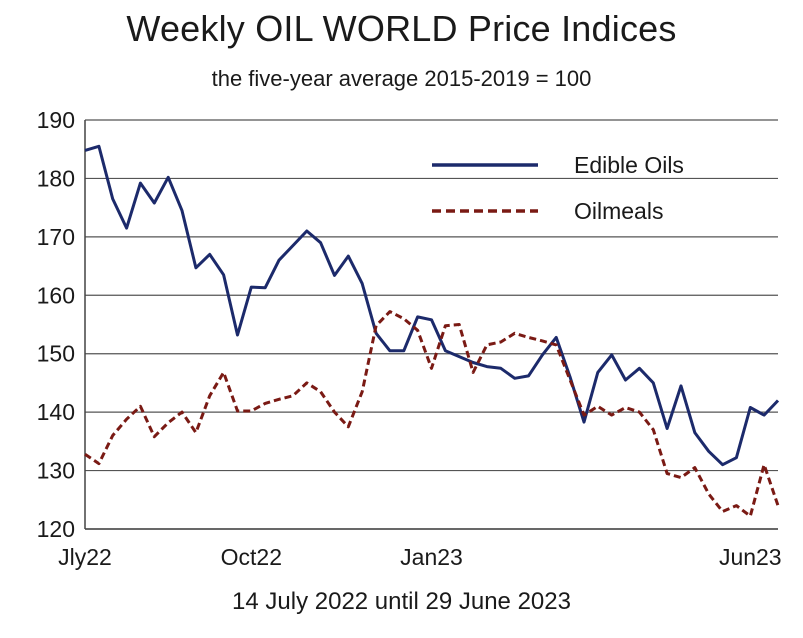  I want to click on chart-subtitle: the five-year average 2015-2019 = 100, so click(401, 78).